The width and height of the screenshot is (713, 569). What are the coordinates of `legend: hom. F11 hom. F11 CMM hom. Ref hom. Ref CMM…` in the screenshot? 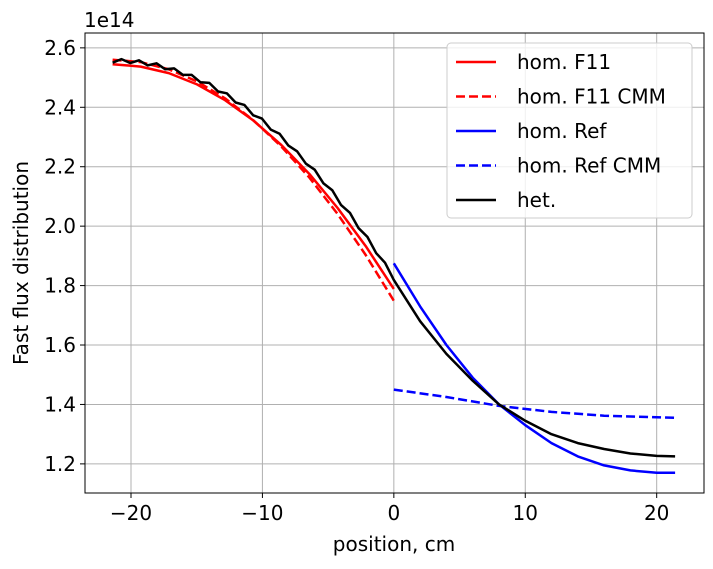 It's located at (569, 130).